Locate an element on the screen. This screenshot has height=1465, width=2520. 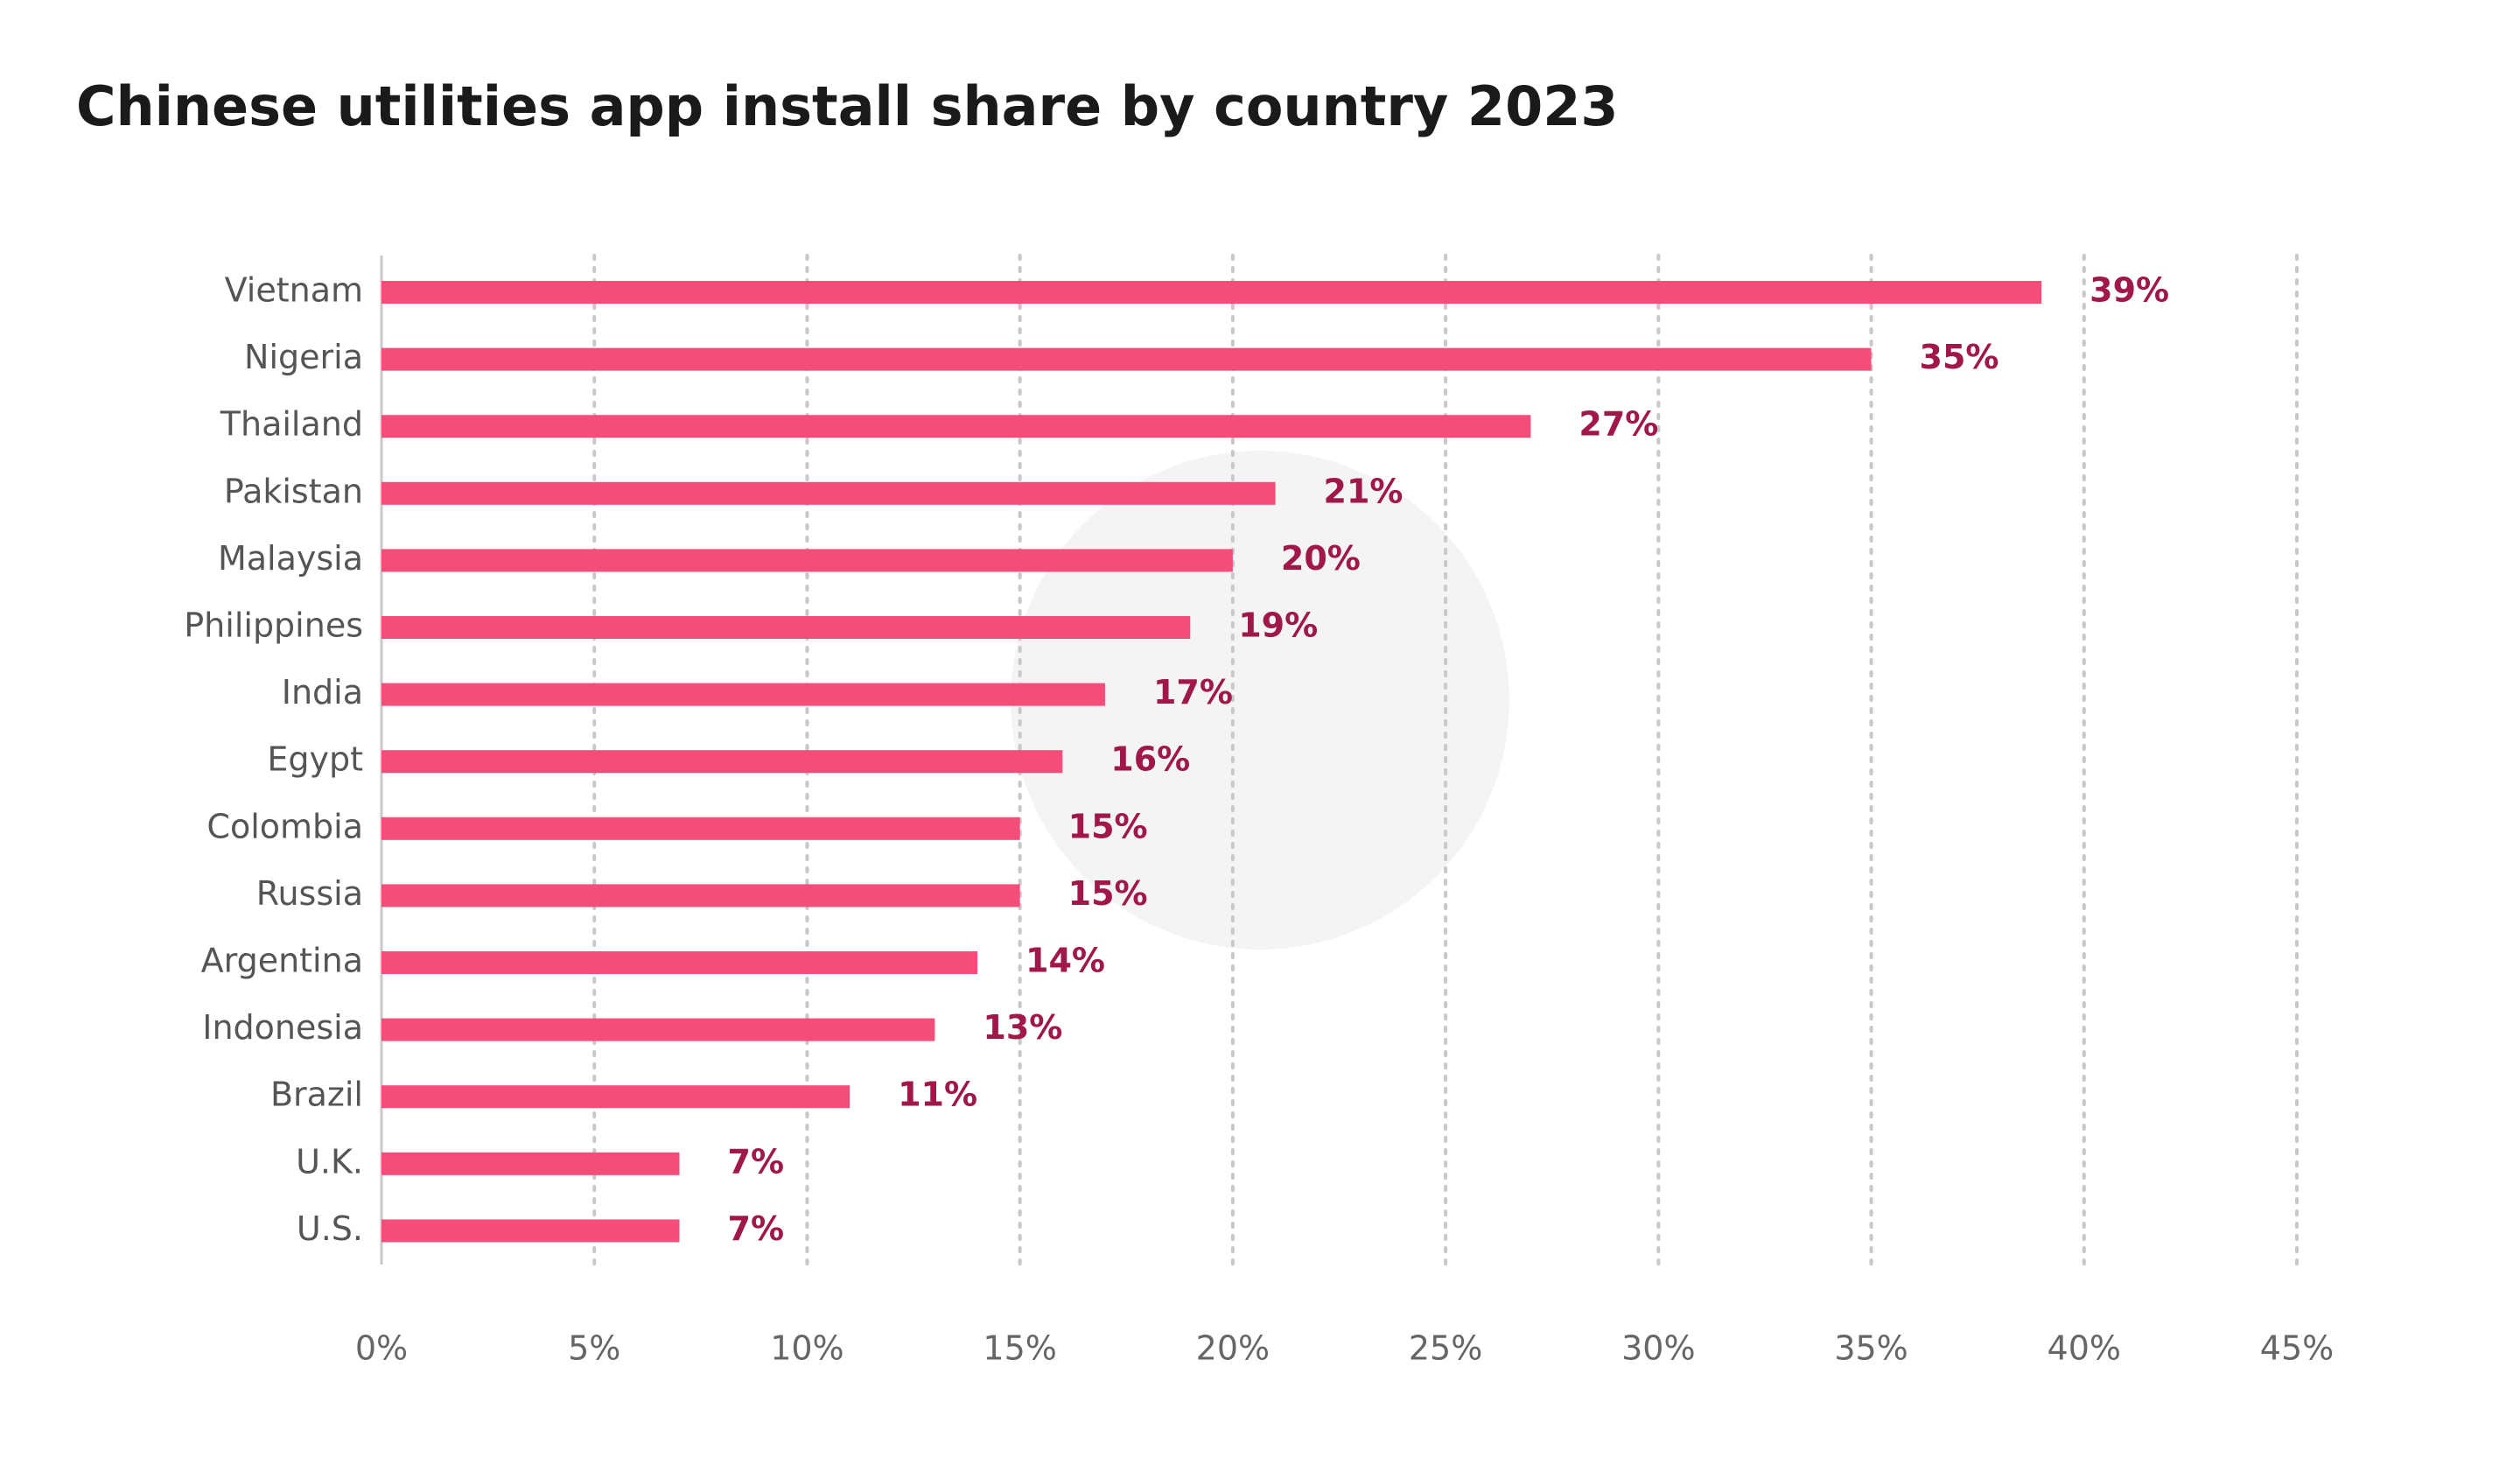
x-tick-label: 40% is located at coordinates (2084, 1348).